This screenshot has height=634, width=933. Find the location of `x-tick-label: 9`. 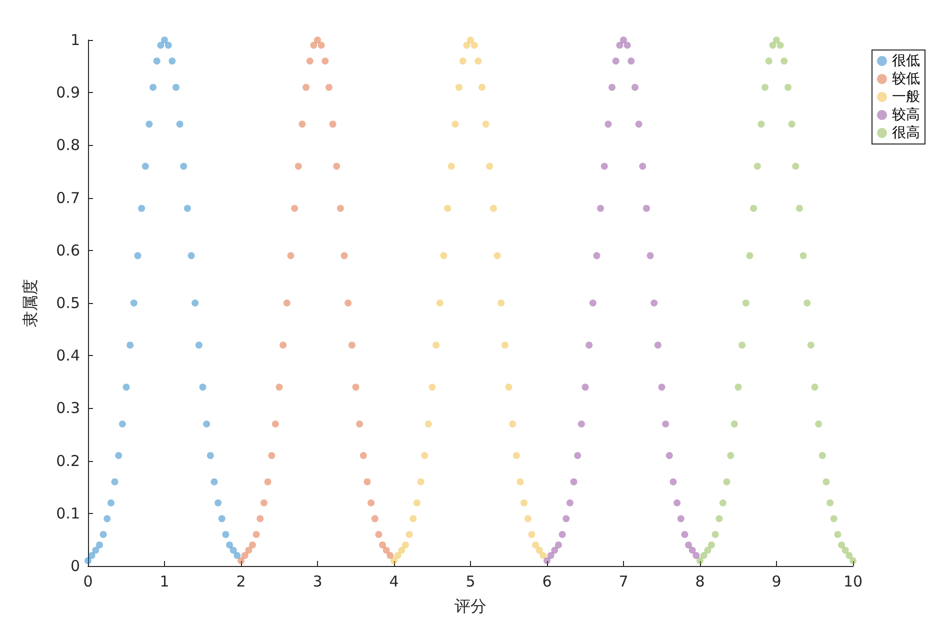

x-tick-label: 9 is located at coordinates (777, 581).